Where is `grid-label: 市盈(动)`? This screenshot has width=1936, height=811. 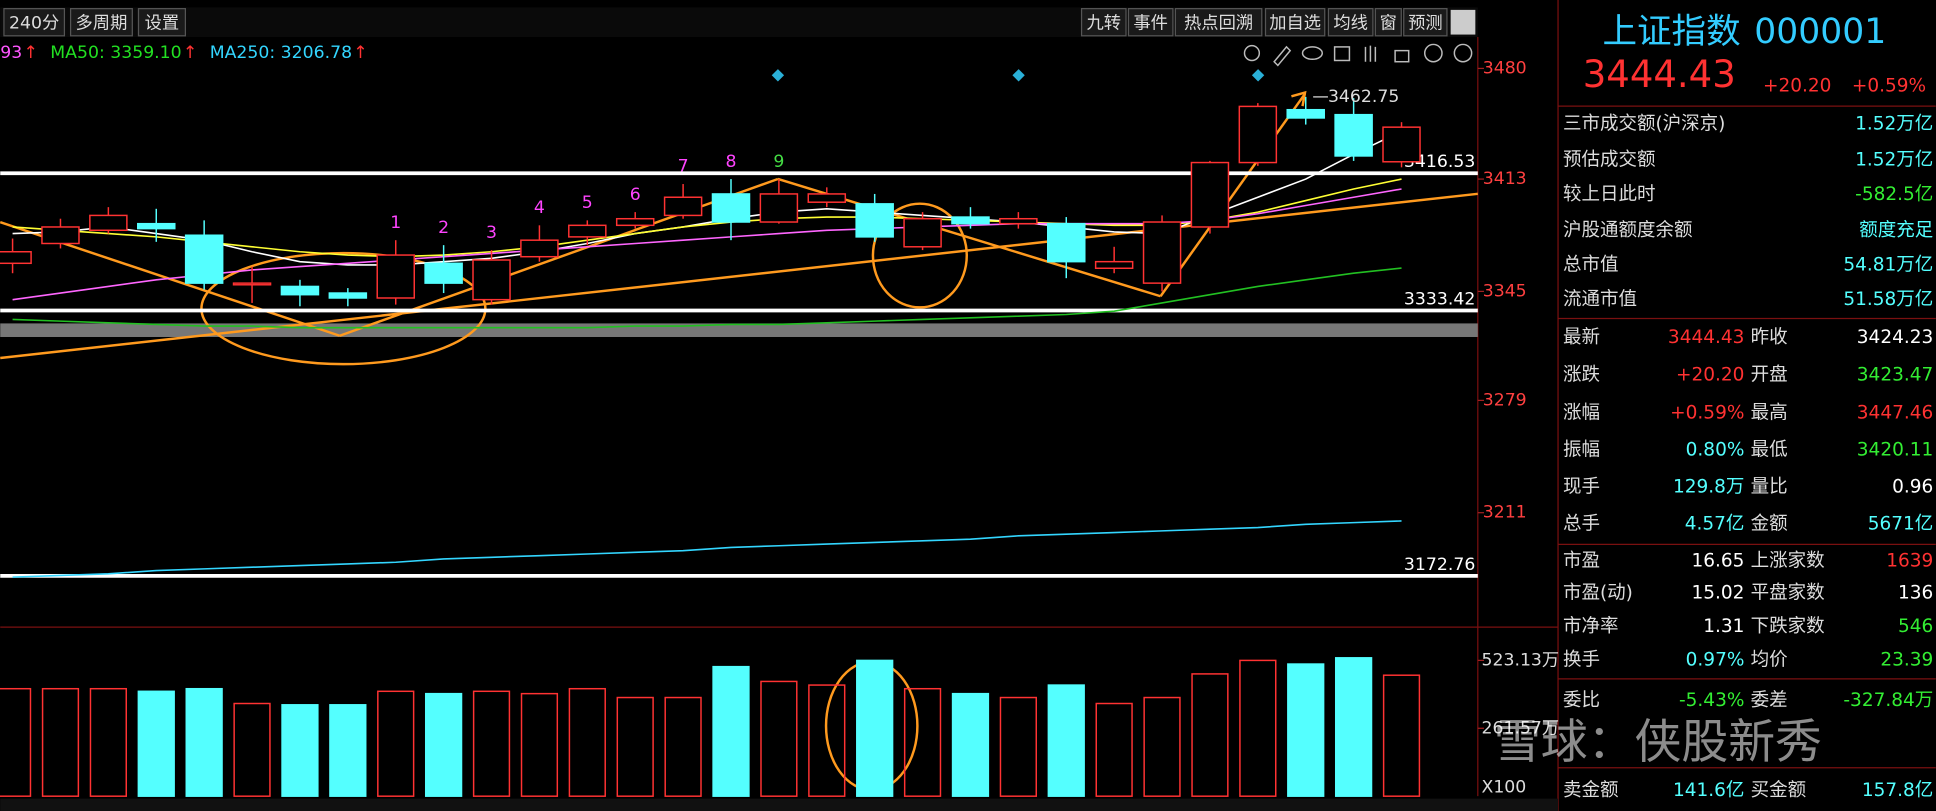 grid-label: 市盈(动) is located at coordinates (1598, 593).